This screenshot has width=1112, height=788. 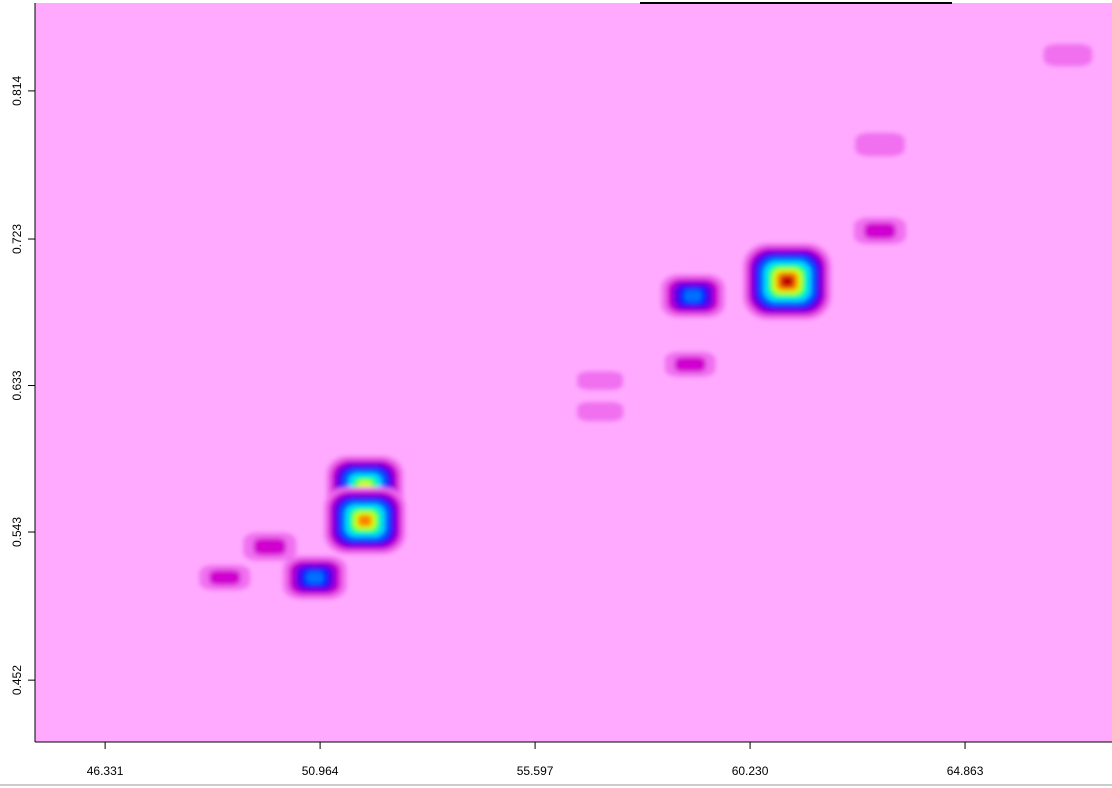 I want to click on x-tick-label: 55.597, so click(x=535, y=771).